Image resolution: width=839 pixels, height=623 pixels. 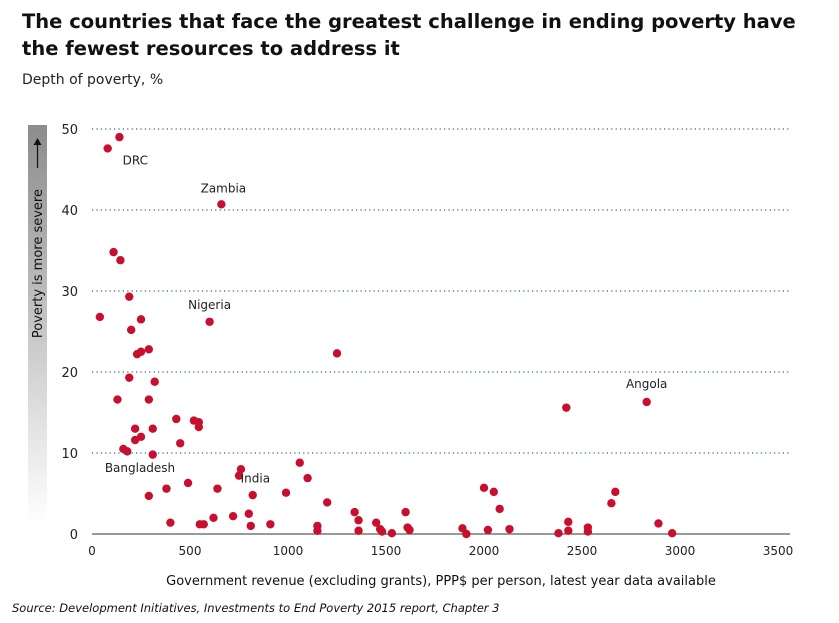 I want to click on y-tick-label: 30, so click(x=69, y=292).